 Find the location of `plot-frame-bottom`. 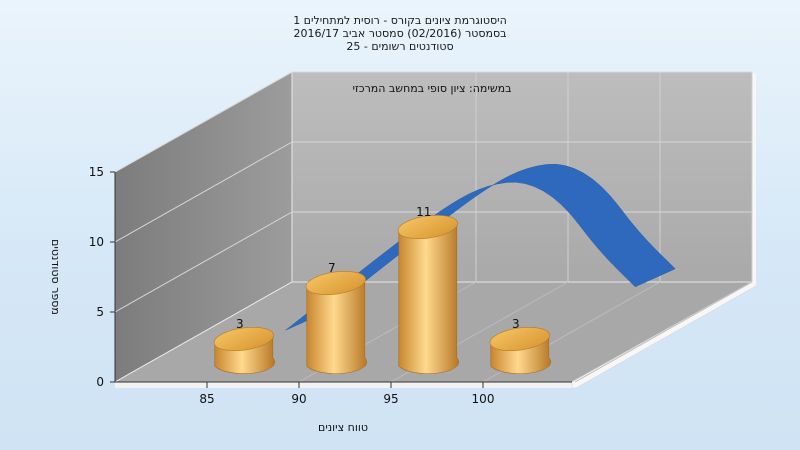

plot-frame-bottom is located at coordinates (343, 385).